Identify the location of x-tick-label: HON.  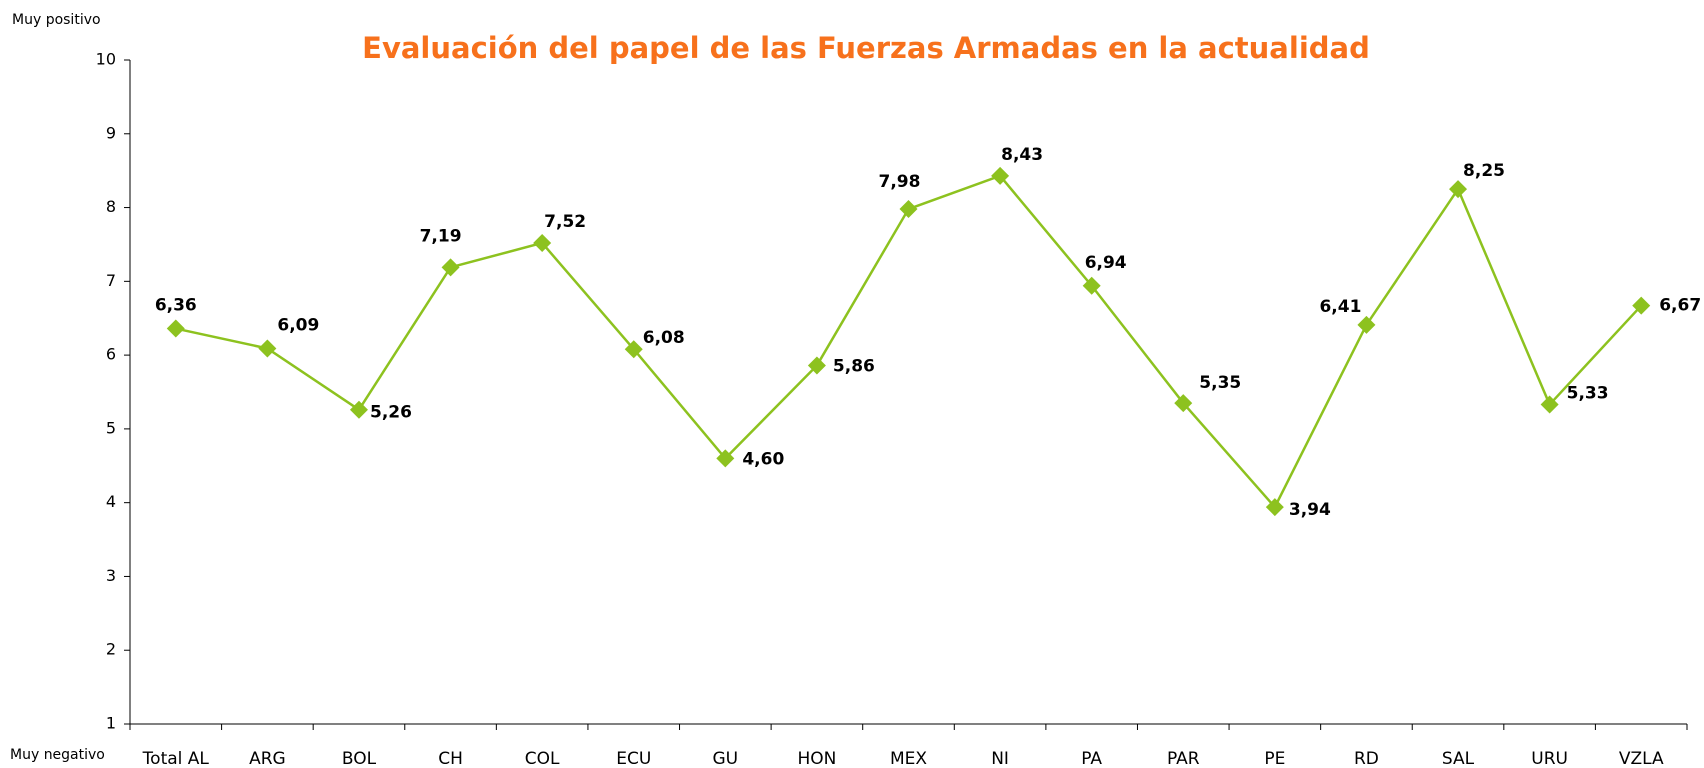
(816, 758).